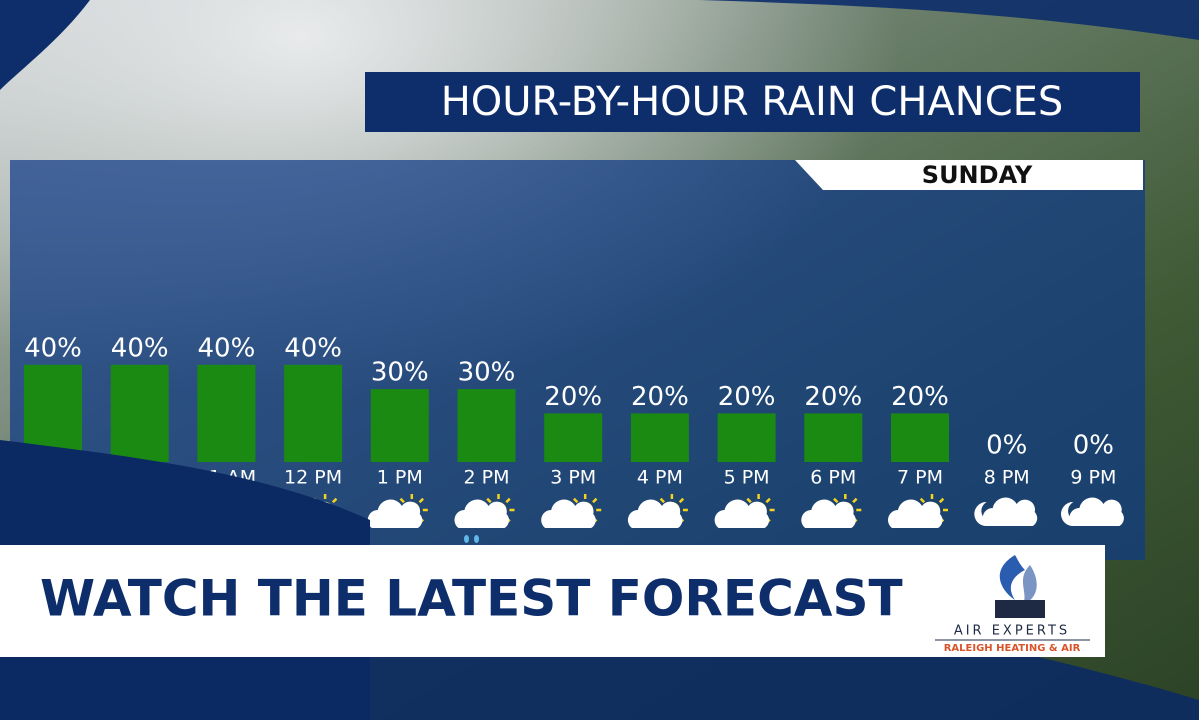 Image resolution: width=1199 pixels, height=724 pixels. Describe the element at coordinates (45, 45) in the screenshot. I see `corner-wave` at that location.